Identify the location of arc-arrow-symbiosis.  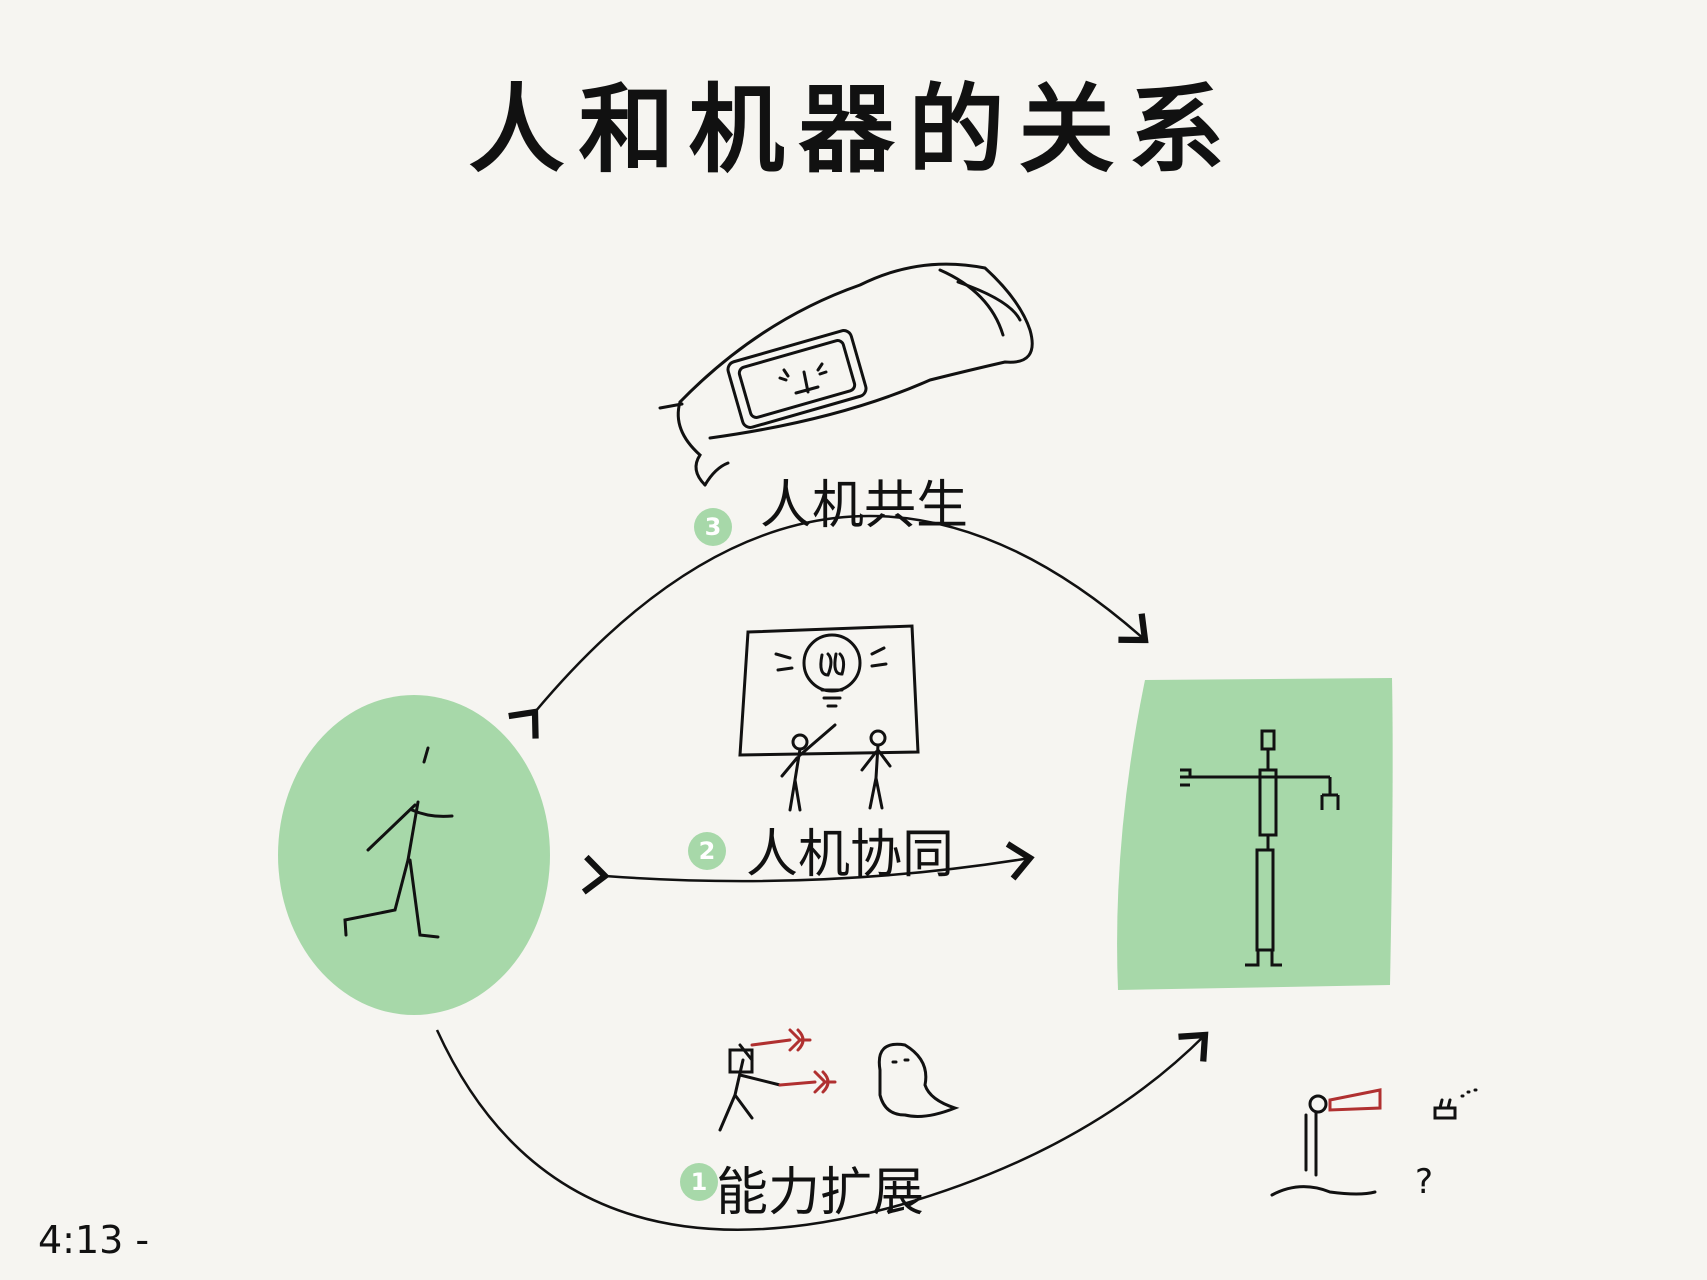
(828, 626).